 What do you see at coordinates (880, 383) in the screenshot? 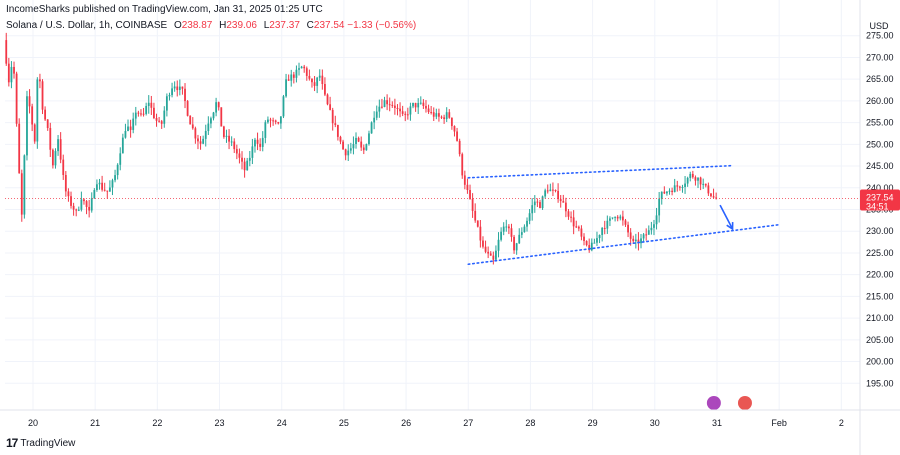
I see `y-tick-label: 195.00` at bounding box center [880, 383].